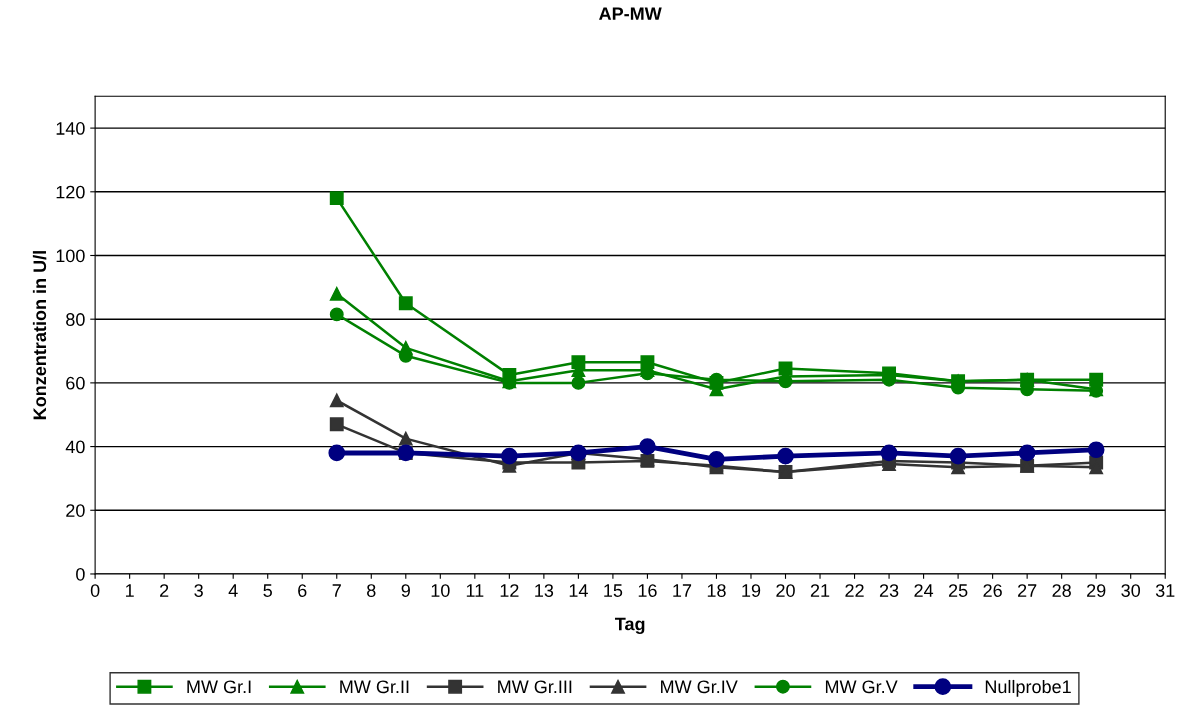  I want to click on x-tick-label: 16, so click(647, 590).